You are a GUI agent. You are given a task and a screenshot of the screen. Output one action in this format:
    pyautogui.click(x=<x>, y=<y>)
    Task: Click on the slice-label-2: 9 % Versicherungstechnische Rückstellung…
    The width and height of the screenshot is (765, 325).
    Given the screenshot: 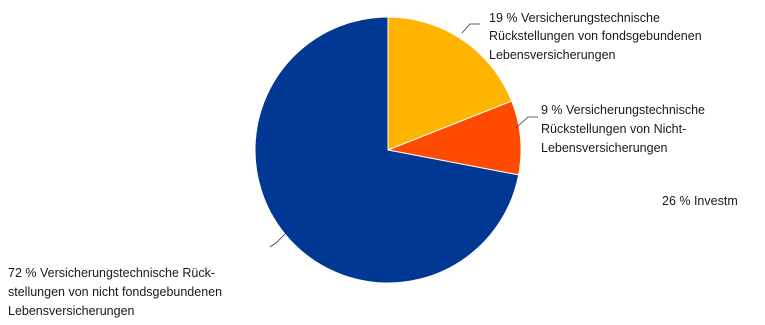 What is the action you would take?
    pyautogui.click(x=624, y=129)
    